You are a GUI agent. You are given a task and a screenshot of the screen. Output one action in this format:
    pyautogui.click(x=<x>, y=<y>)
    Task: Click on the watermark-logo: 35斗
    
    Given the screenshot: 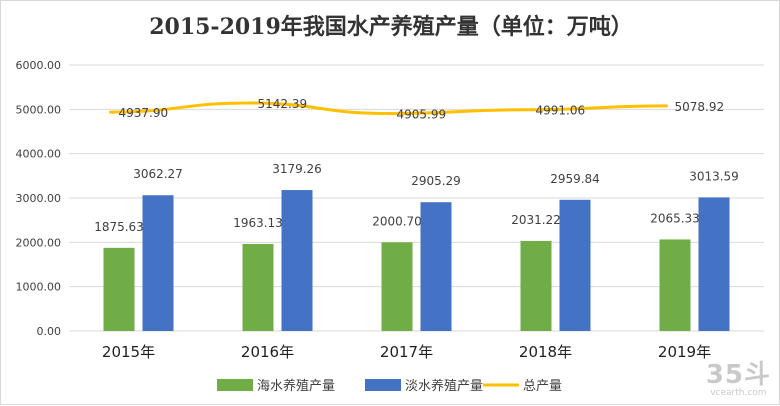 What is the action you would take?
    pyautogui.click(x=738, y=375)
    